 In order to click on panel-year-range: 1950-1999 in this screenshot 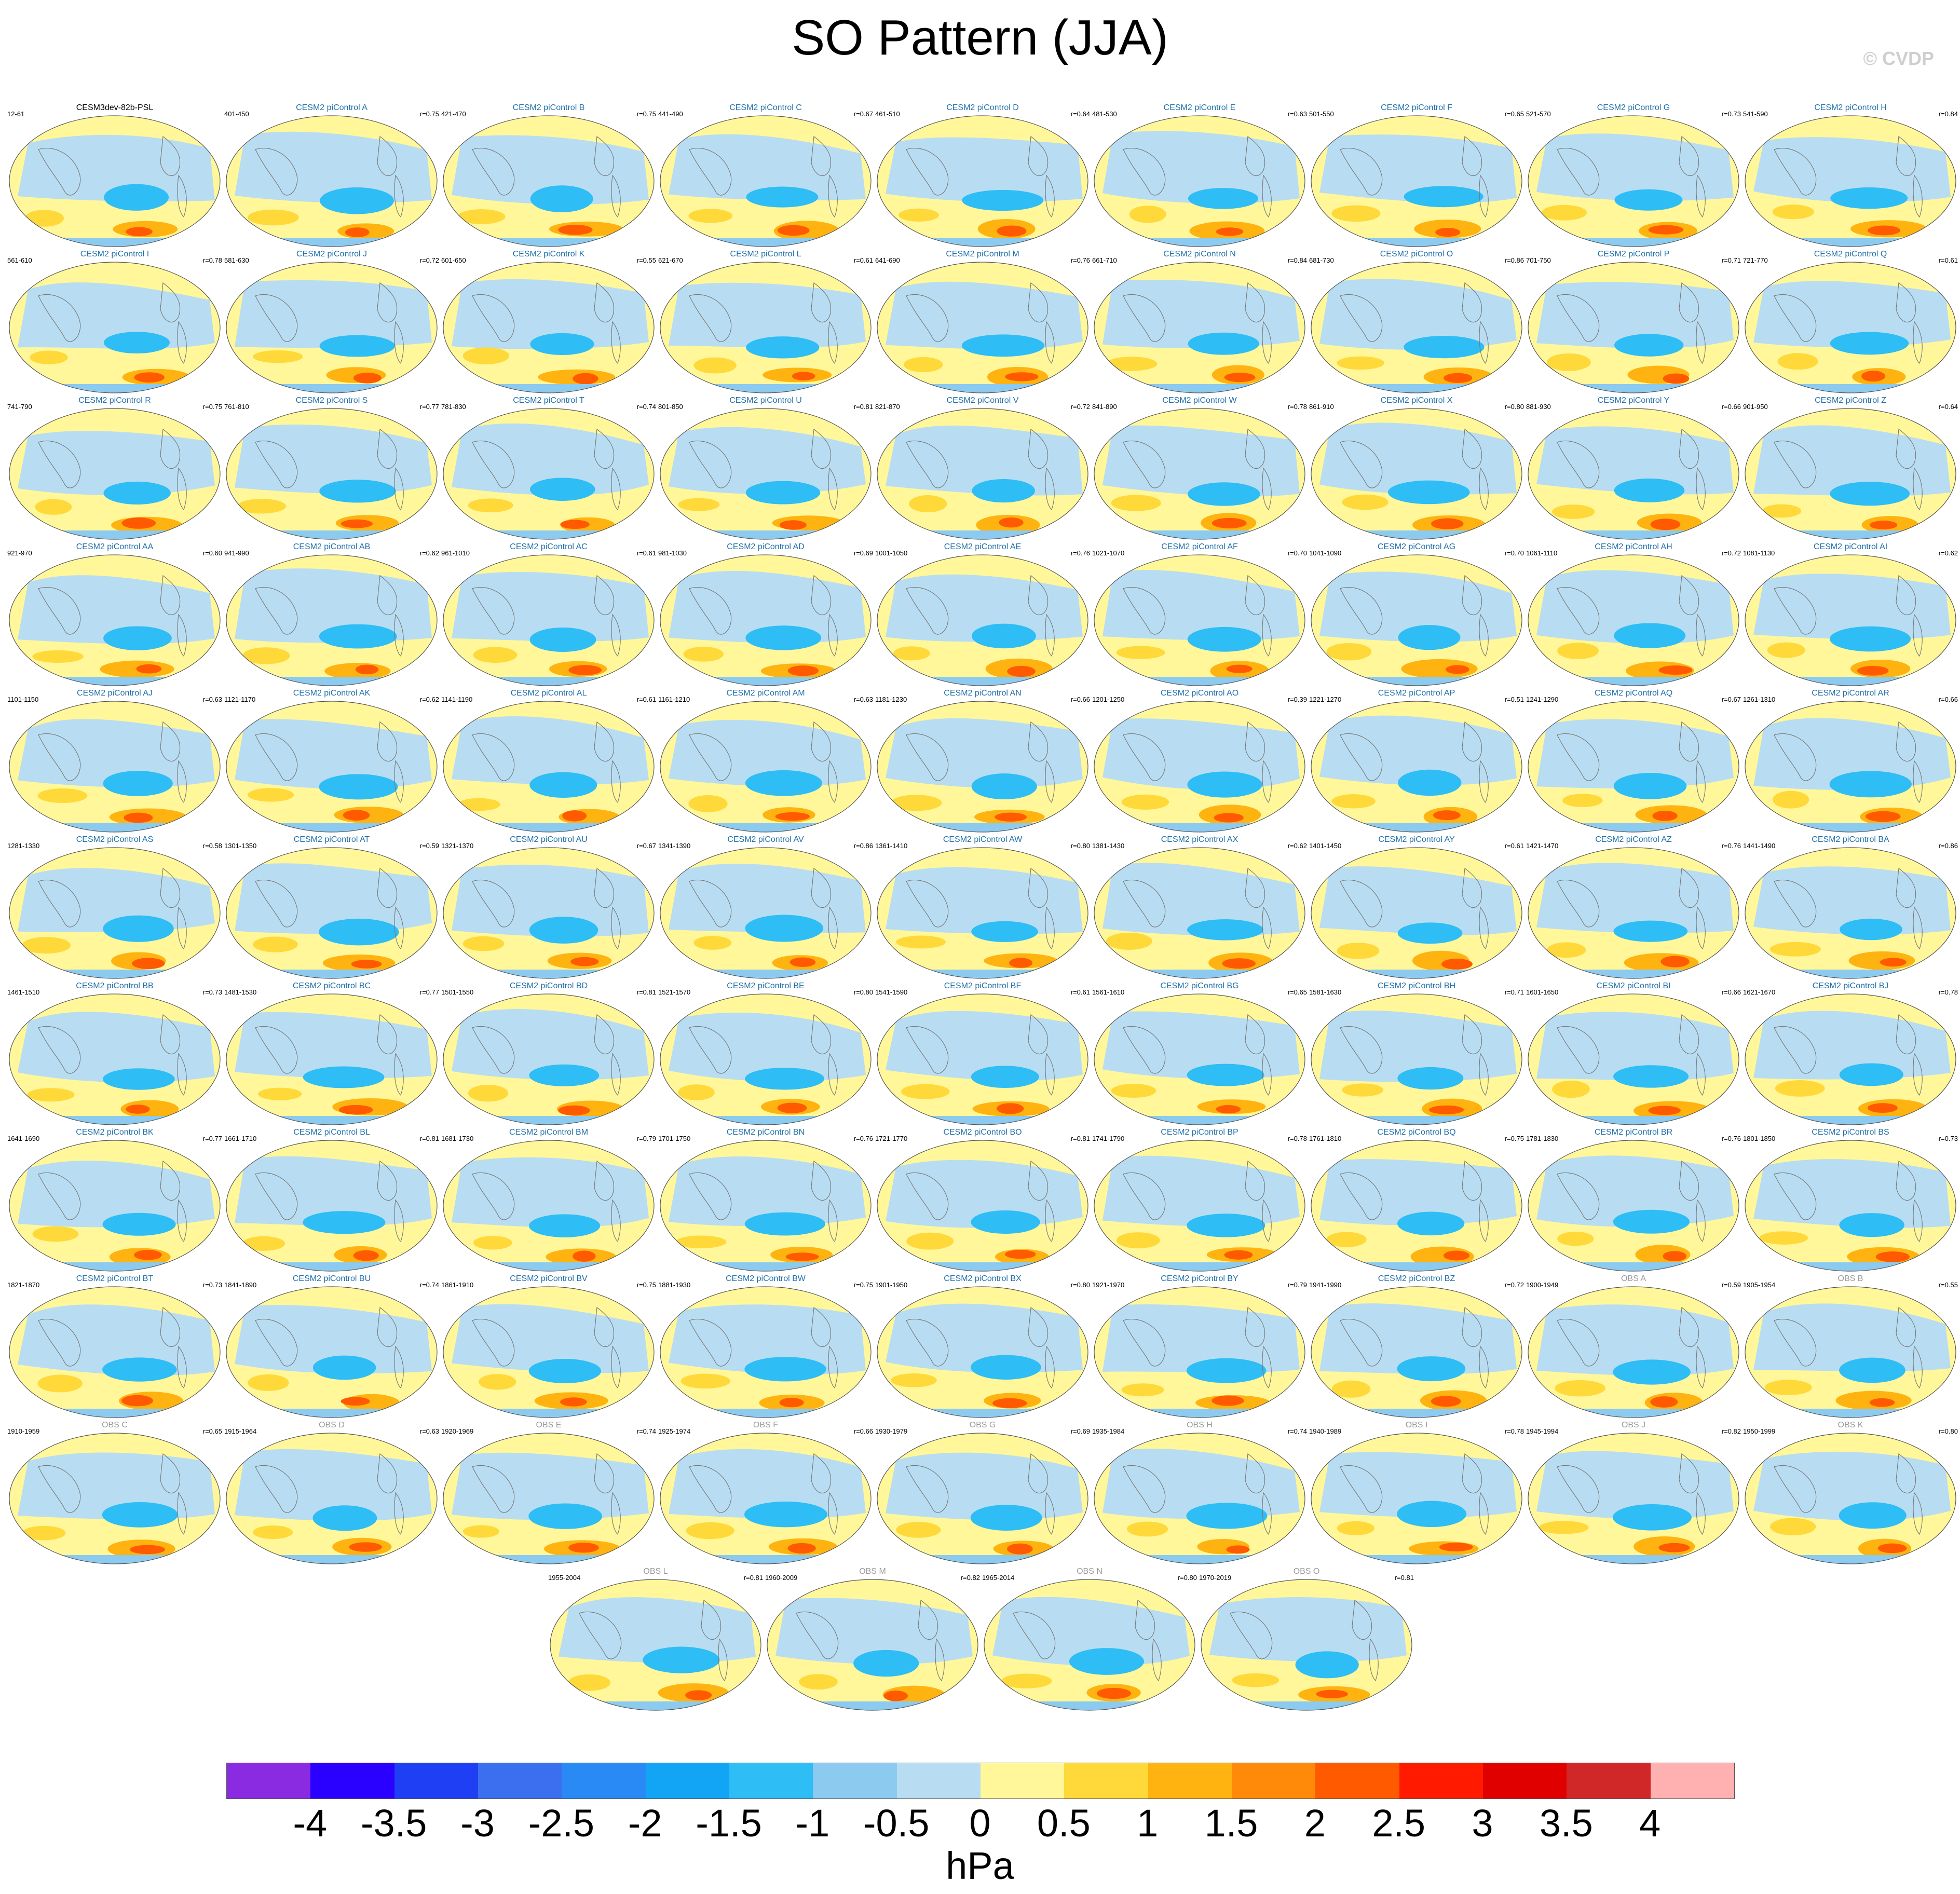, I will do `click(1759, 1431)`.